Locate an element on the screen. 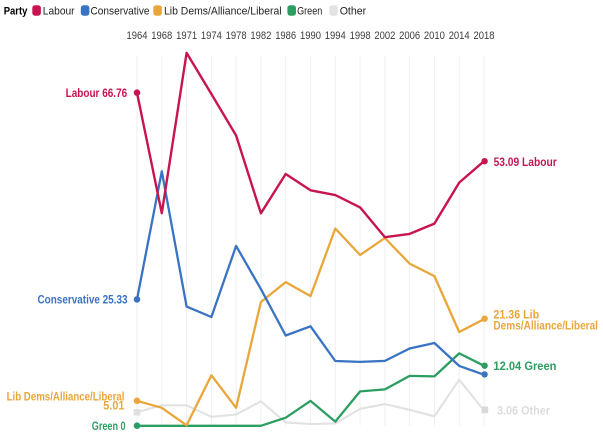 The image size is (603, 434). svg-text: 1990 is located at coordinates (310, 36).